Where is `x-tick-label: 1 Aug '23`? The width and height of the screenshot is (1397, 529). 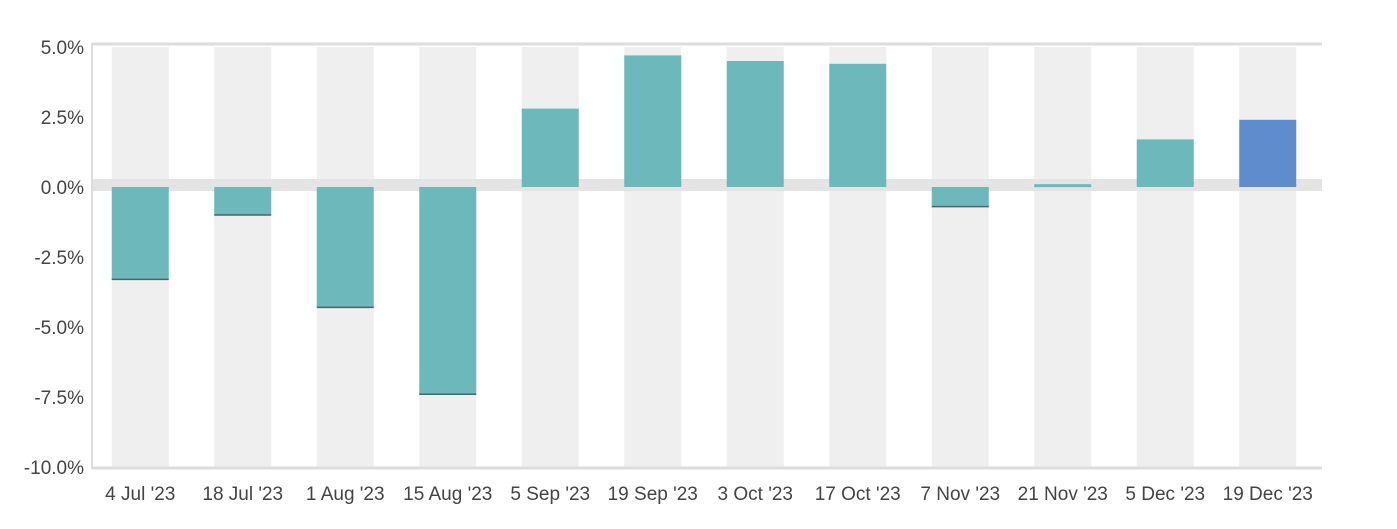 x-tick-label: 1 Aug '23 is located at coordinates (345, 494).